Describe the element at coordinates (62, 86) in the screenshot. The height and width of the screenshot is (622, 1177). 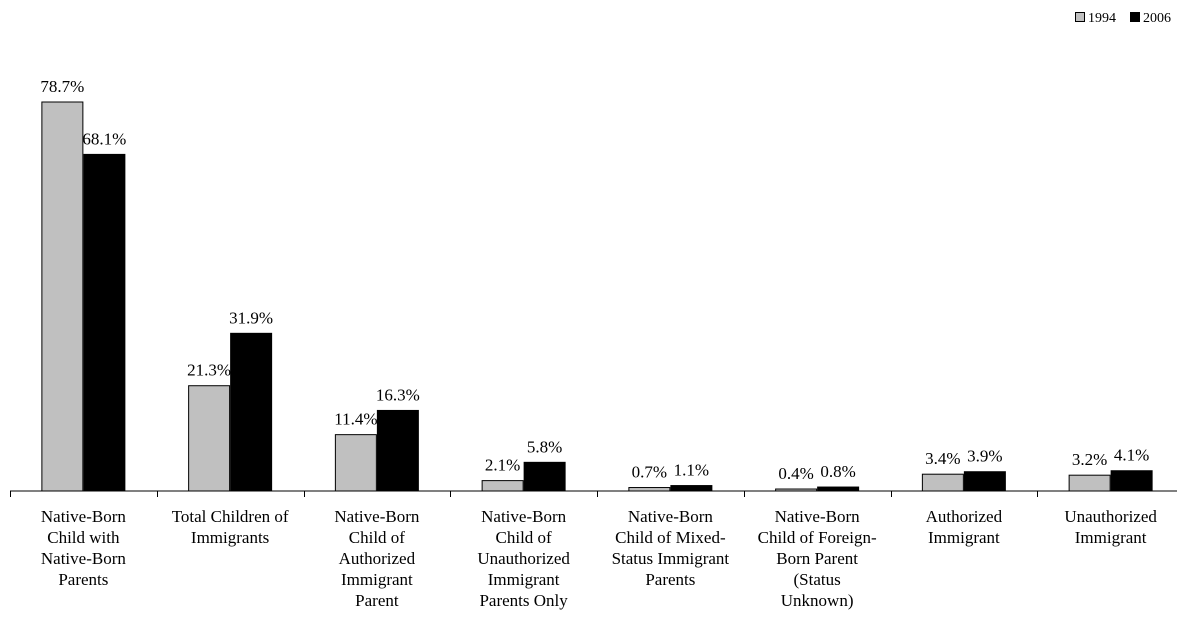
I see `data-label-1994-0: 78.7%` at that location.